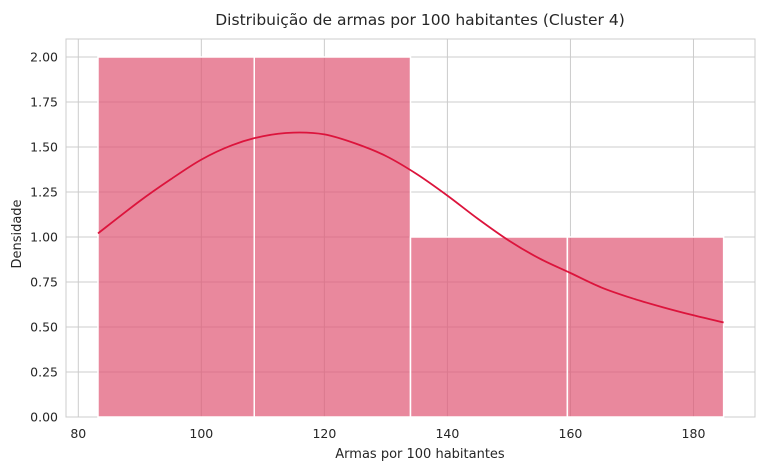 This screenshot has width=777, height=470. What do you see at coordinates (44, 192) in the screenshot?
I see `y-tick-label: 1.25` at bounding box center [44, 192].